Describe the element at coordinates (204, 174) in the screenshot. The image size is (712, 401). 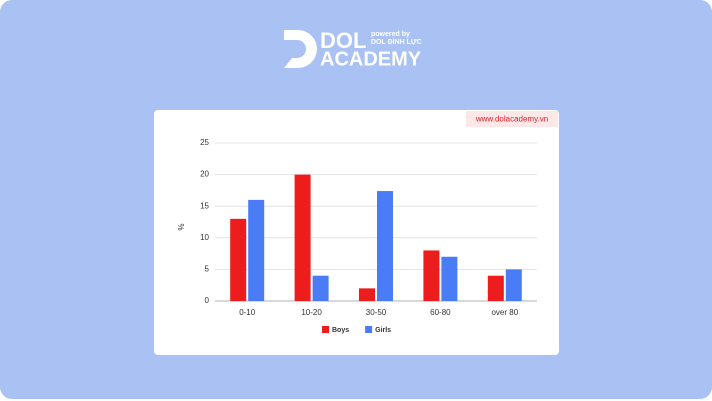
I see `y-tick-label: 20` at that location.